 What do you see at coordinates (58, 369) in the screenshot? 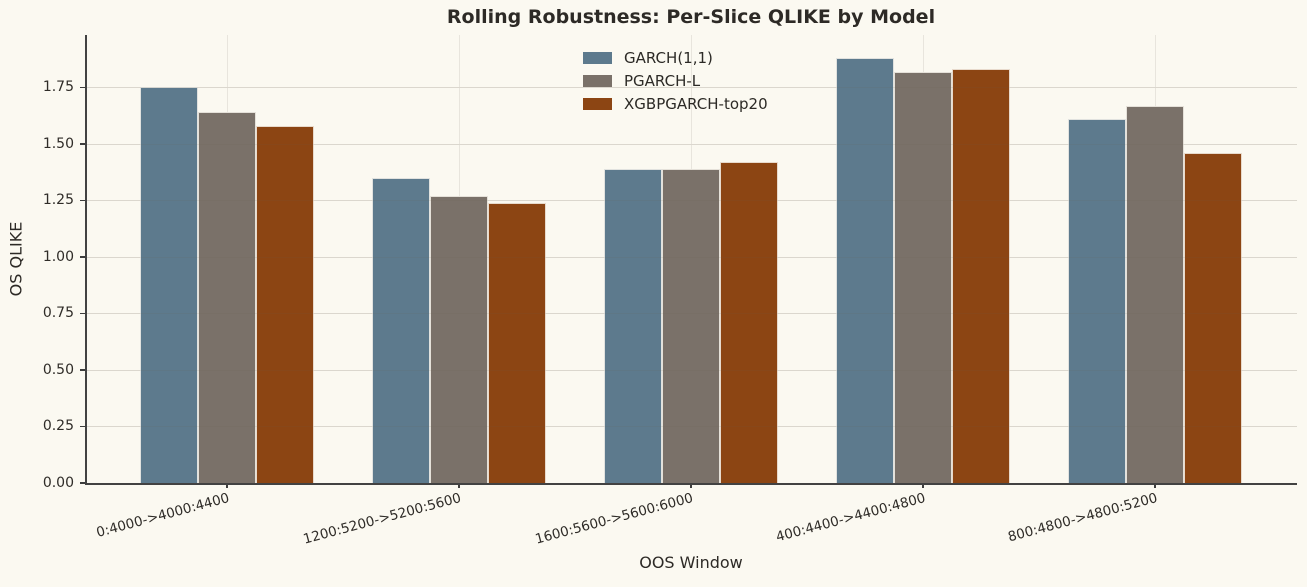
I see `y-tick-label: 0.50` at bounding box center [58, 369].